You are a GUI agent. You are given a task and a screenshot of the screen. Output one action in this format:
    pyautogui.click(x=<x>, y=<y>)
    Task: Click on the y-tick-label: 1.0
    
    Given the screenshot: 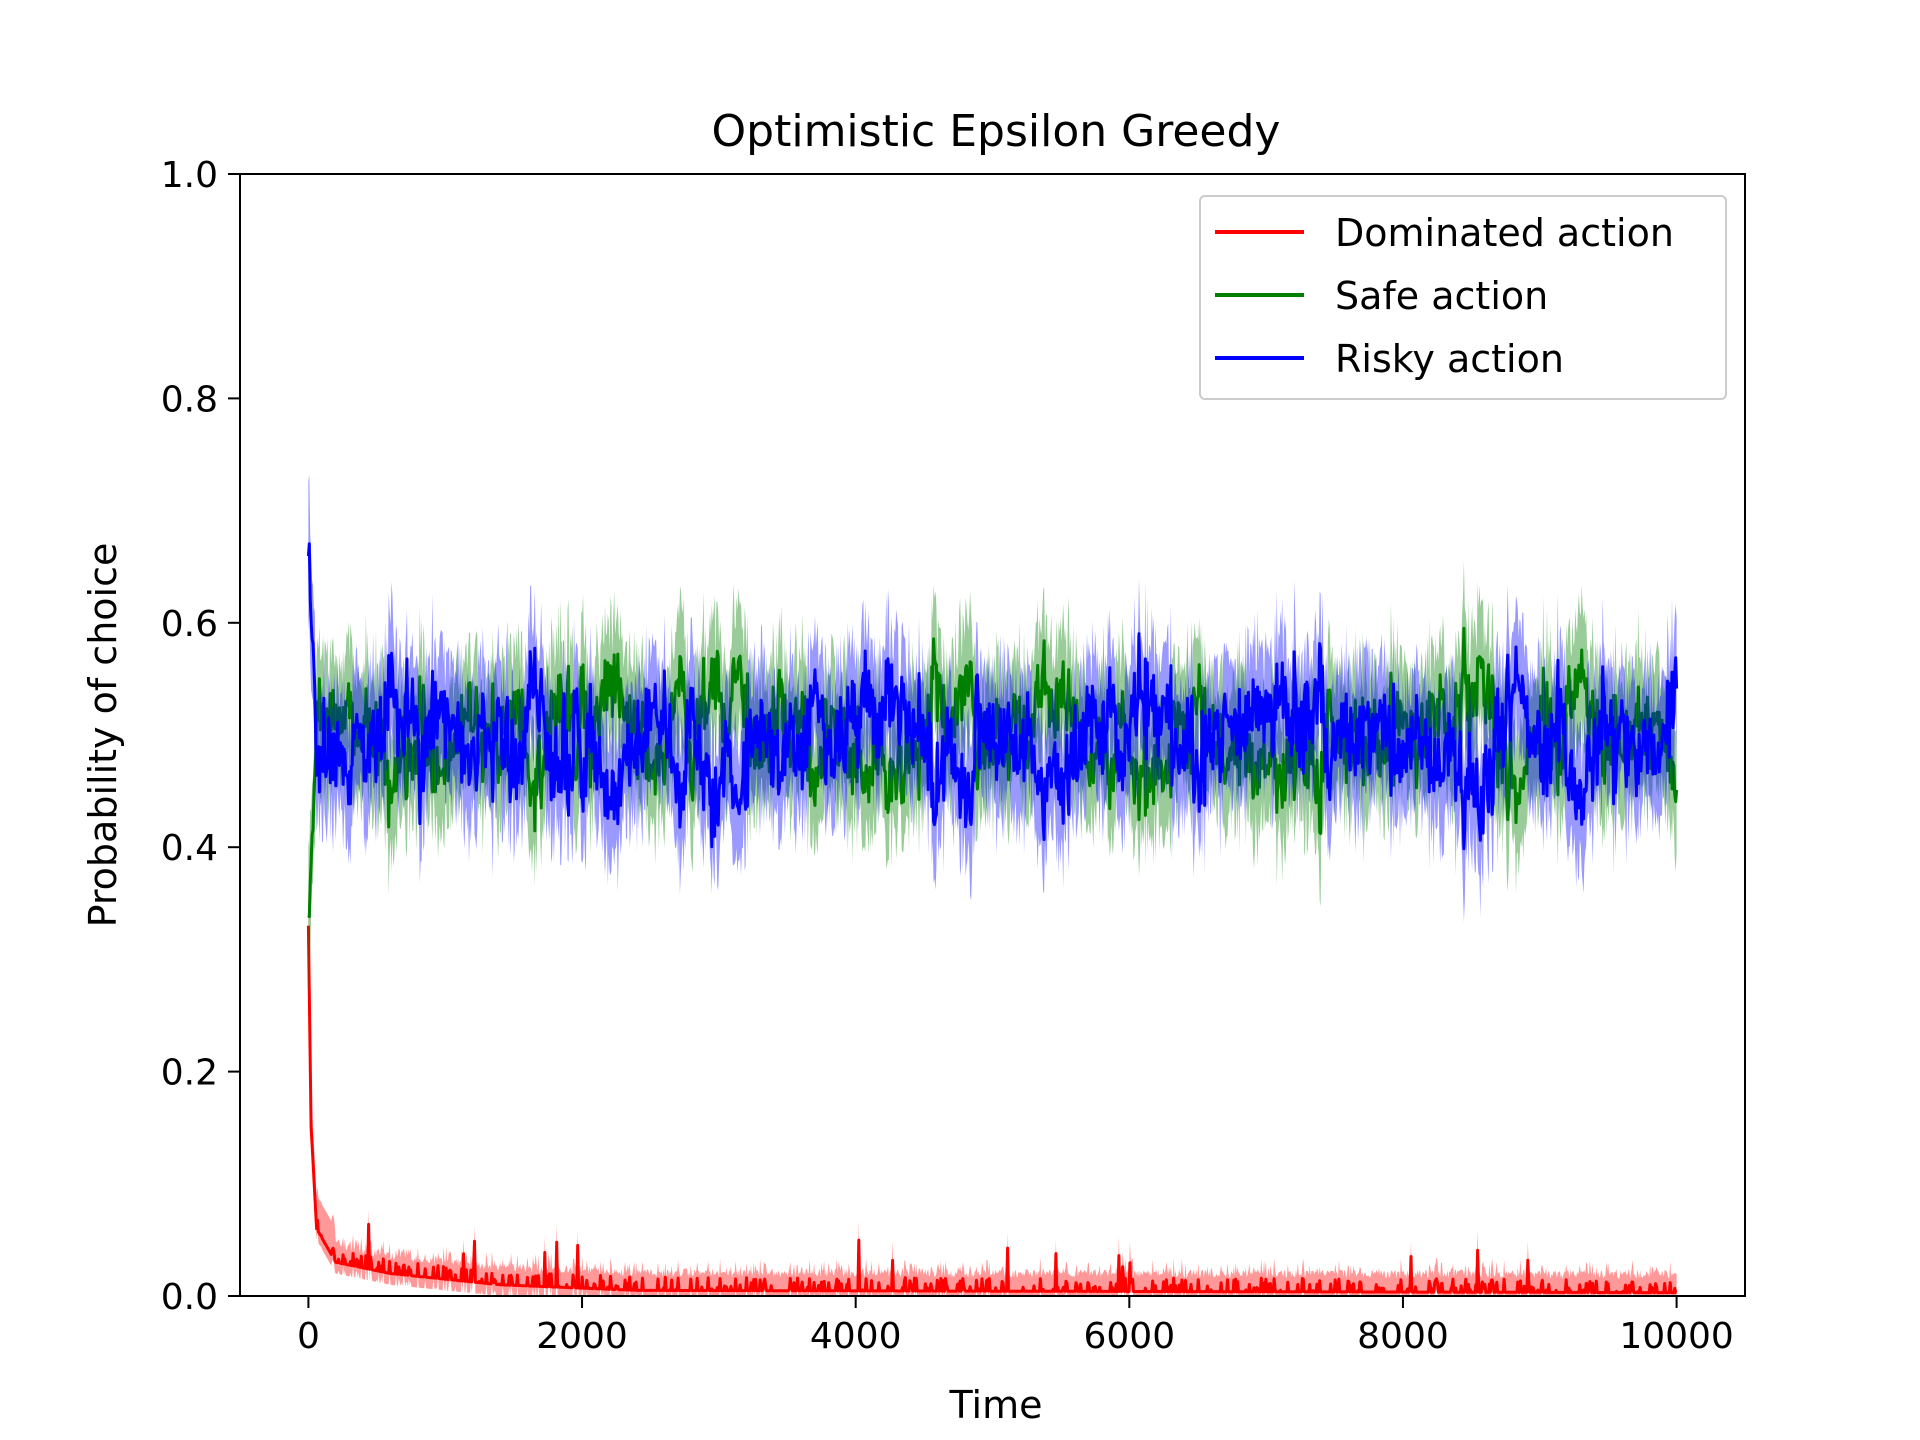 What is the action you would take?
    pyautogui.click(x=189, y=175)
    